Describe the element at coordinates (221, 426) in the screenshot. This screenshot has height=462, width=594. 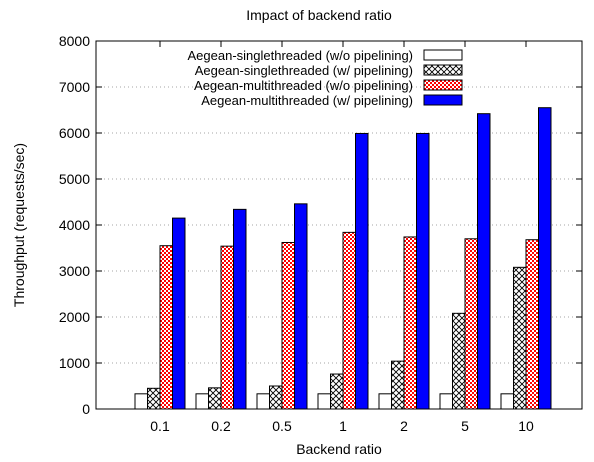
I see `x-tick-label: 0.2` at that location.